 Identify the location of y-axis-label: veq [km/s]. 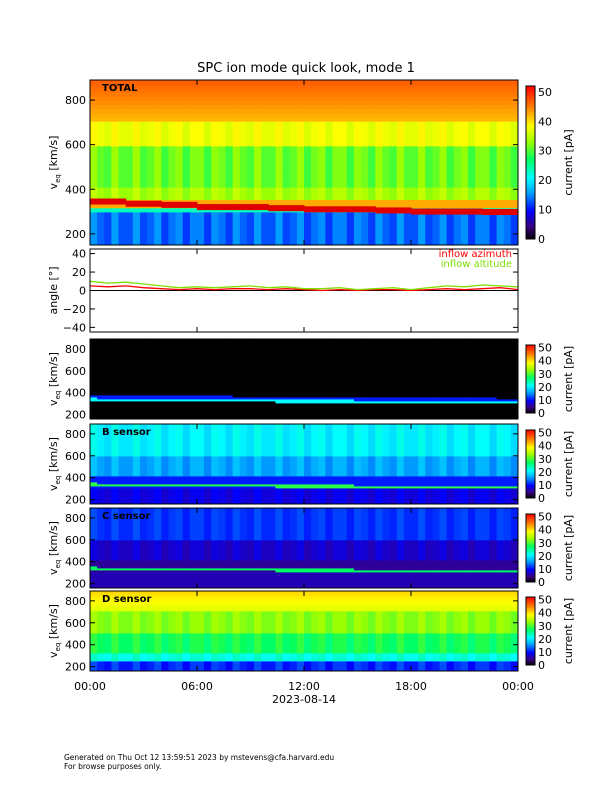
(54, 163).